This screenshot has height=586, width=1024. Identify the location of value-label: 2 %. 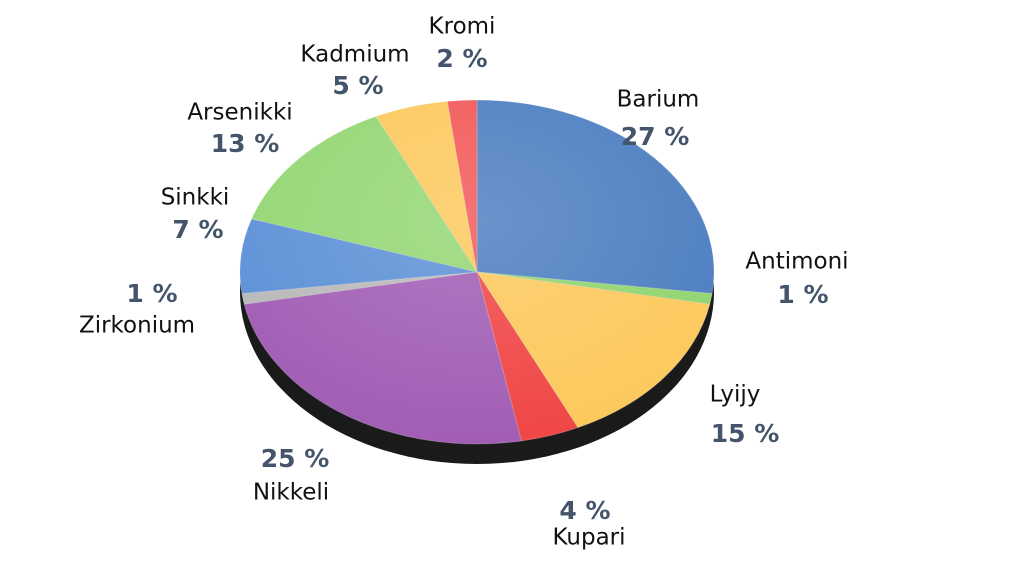
(461, 58).